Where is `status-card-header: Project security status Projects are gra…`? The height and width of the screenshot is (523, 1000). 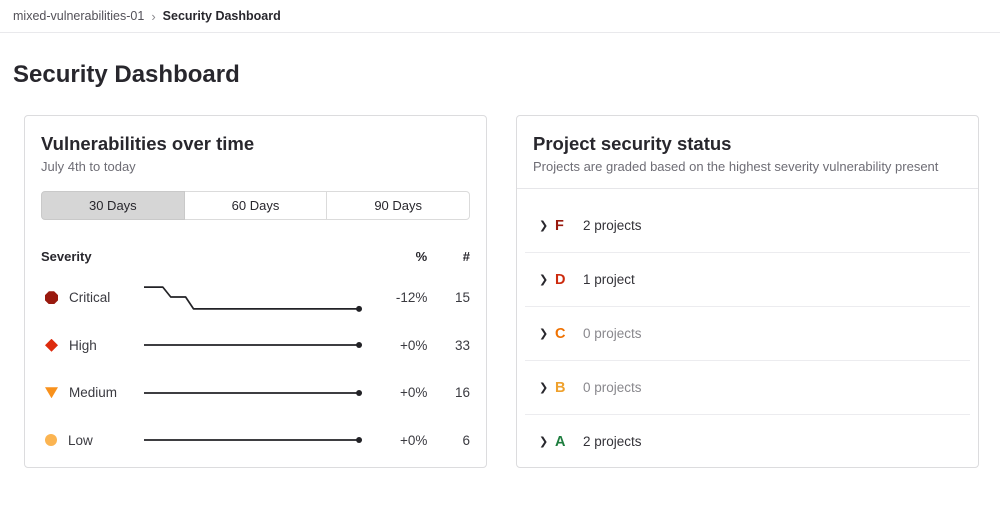 status-card-header: Project security status Projects are gra… is located at coordinates (747, 152).